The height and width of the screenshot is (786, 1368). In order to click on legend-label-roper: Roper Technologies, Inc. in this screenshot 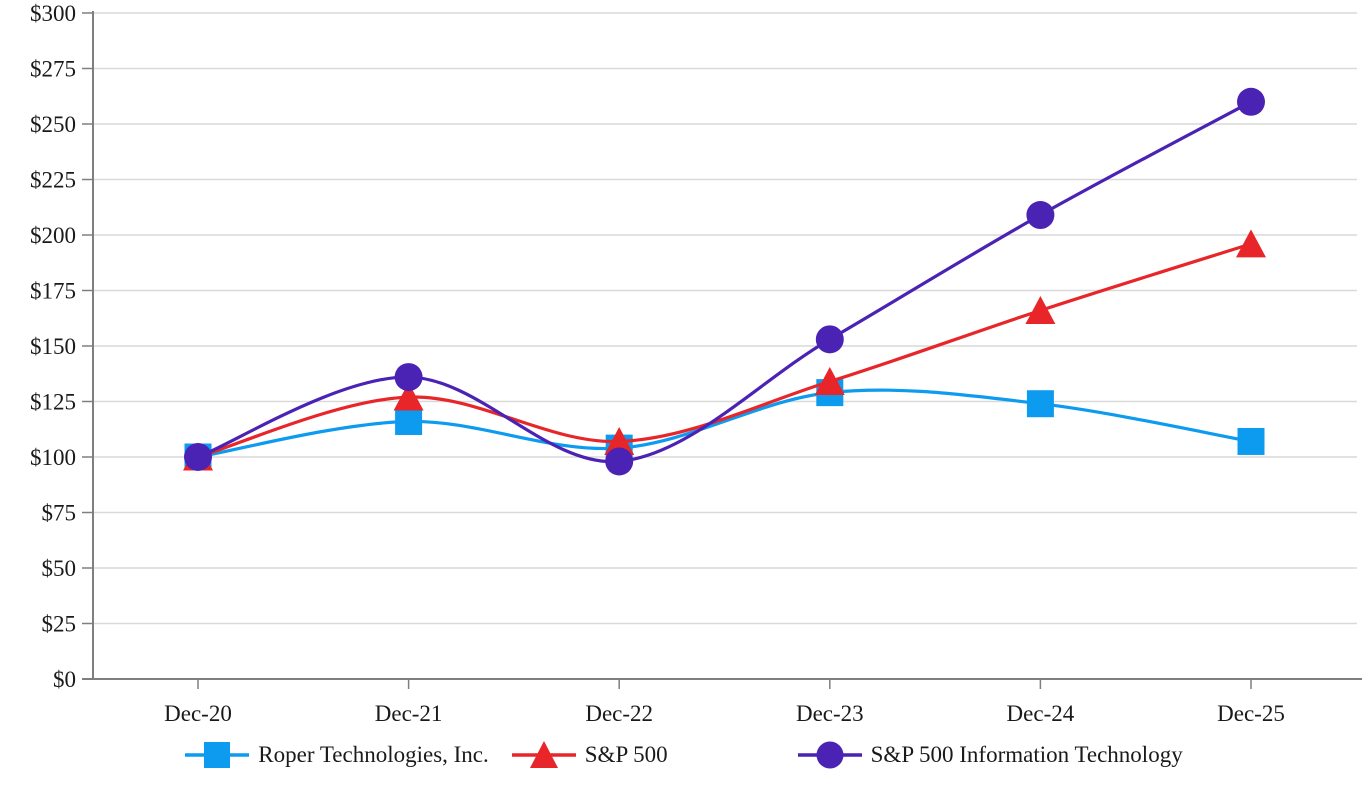, I will do `click(373, 754)`.